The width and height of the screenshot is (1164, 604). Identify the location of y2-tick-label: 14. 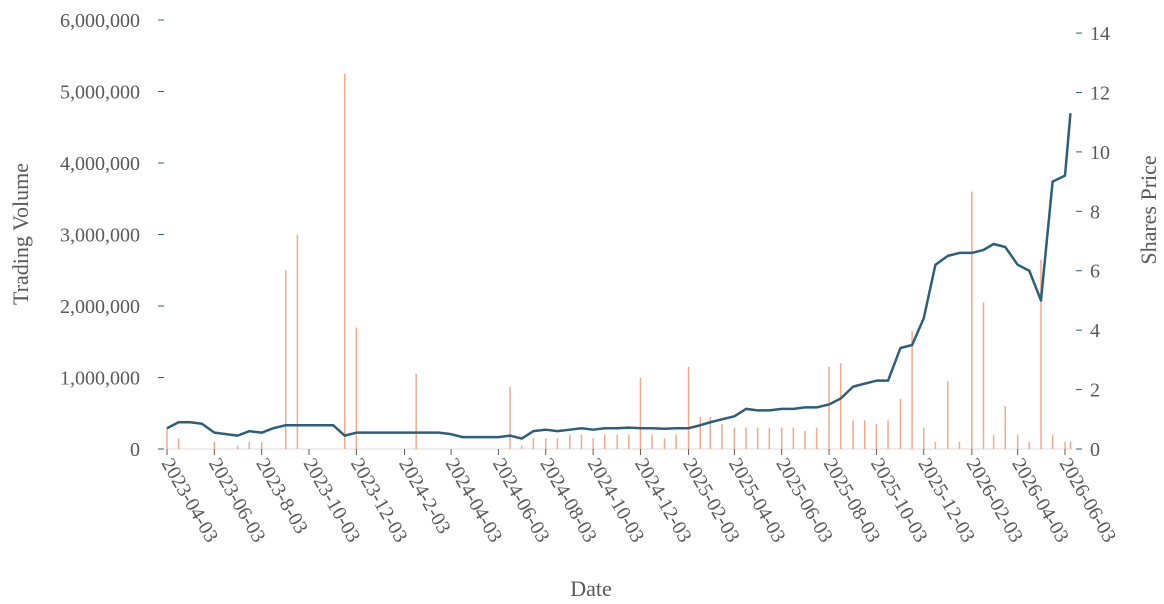
(1100, 34).